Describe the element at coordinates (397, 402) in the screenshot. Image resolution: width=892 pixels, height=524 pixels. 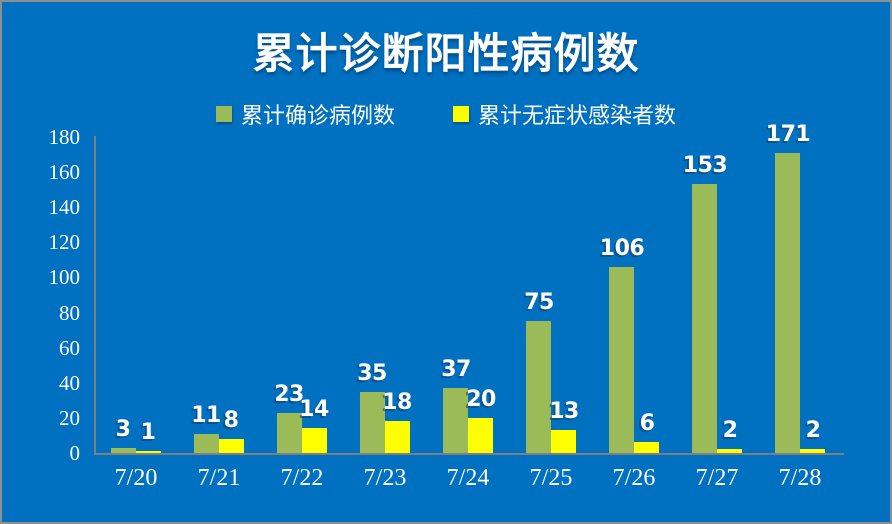
I see `bar-value-label: 18` at that location.